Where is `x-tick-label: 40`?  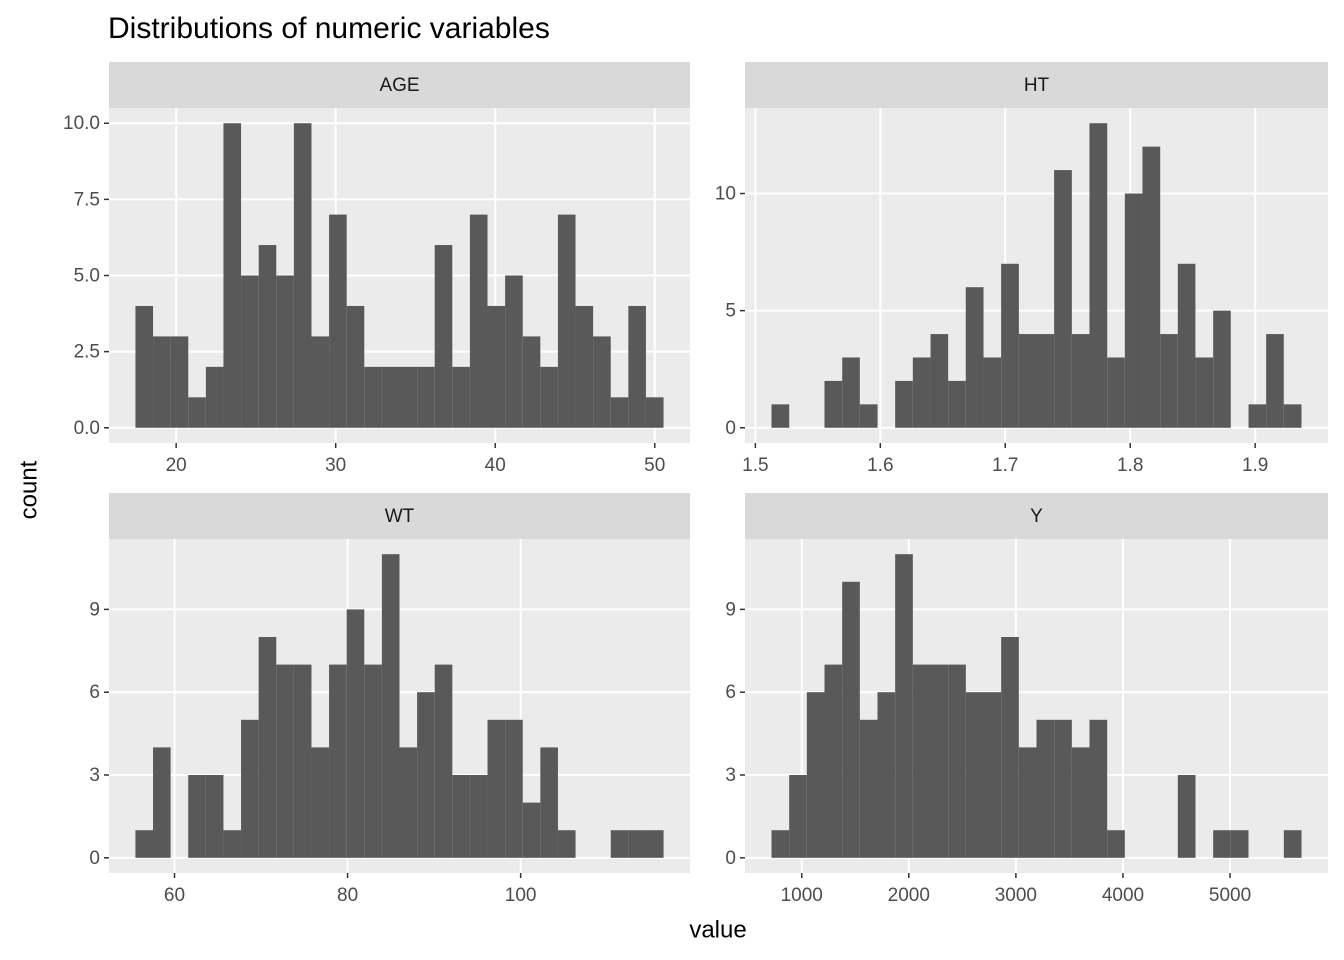
x-tick-label: 40 is located at coordinates (495, 465).